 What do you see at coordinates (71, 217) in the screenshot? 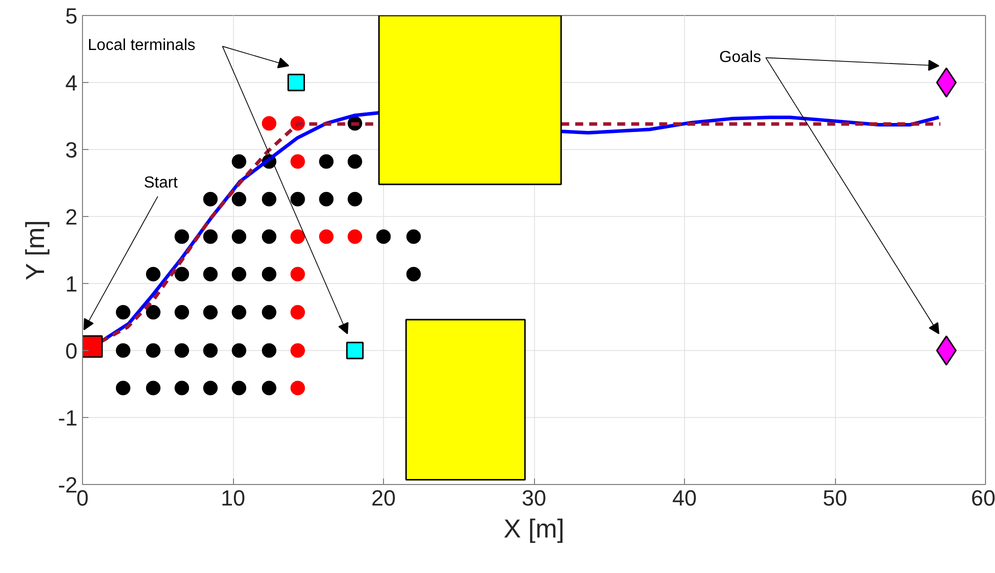
I see `y-tick-label: 2` at bounding box center [71, 217].